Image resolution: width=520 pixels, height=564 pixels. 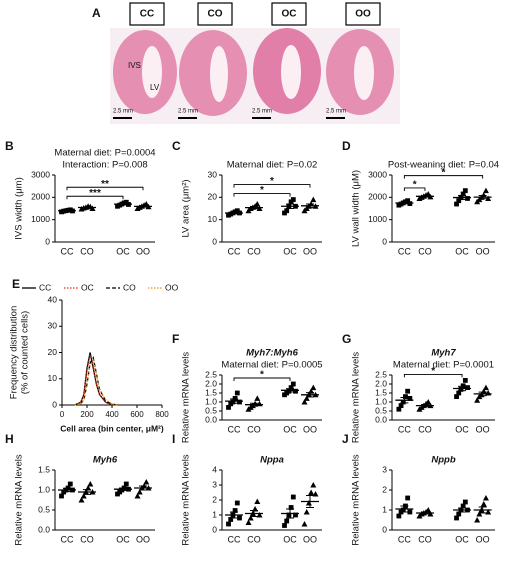 What do you see at coordinates (345, 439) in the screenshot?
I see `panel-letter: J` at bounding box center [345, 439].